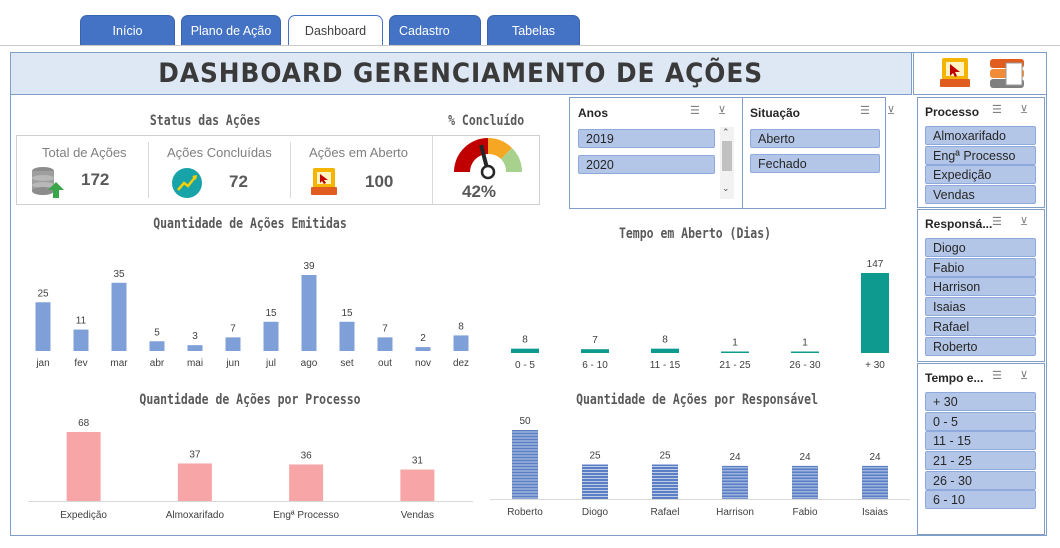 Image resolution: width=1060 pixels, height=548 pixels. What do you see at coordinates (727, 156) in the screenshot?
I see `scrollbar-thumb` at bounding box center [727, 156].